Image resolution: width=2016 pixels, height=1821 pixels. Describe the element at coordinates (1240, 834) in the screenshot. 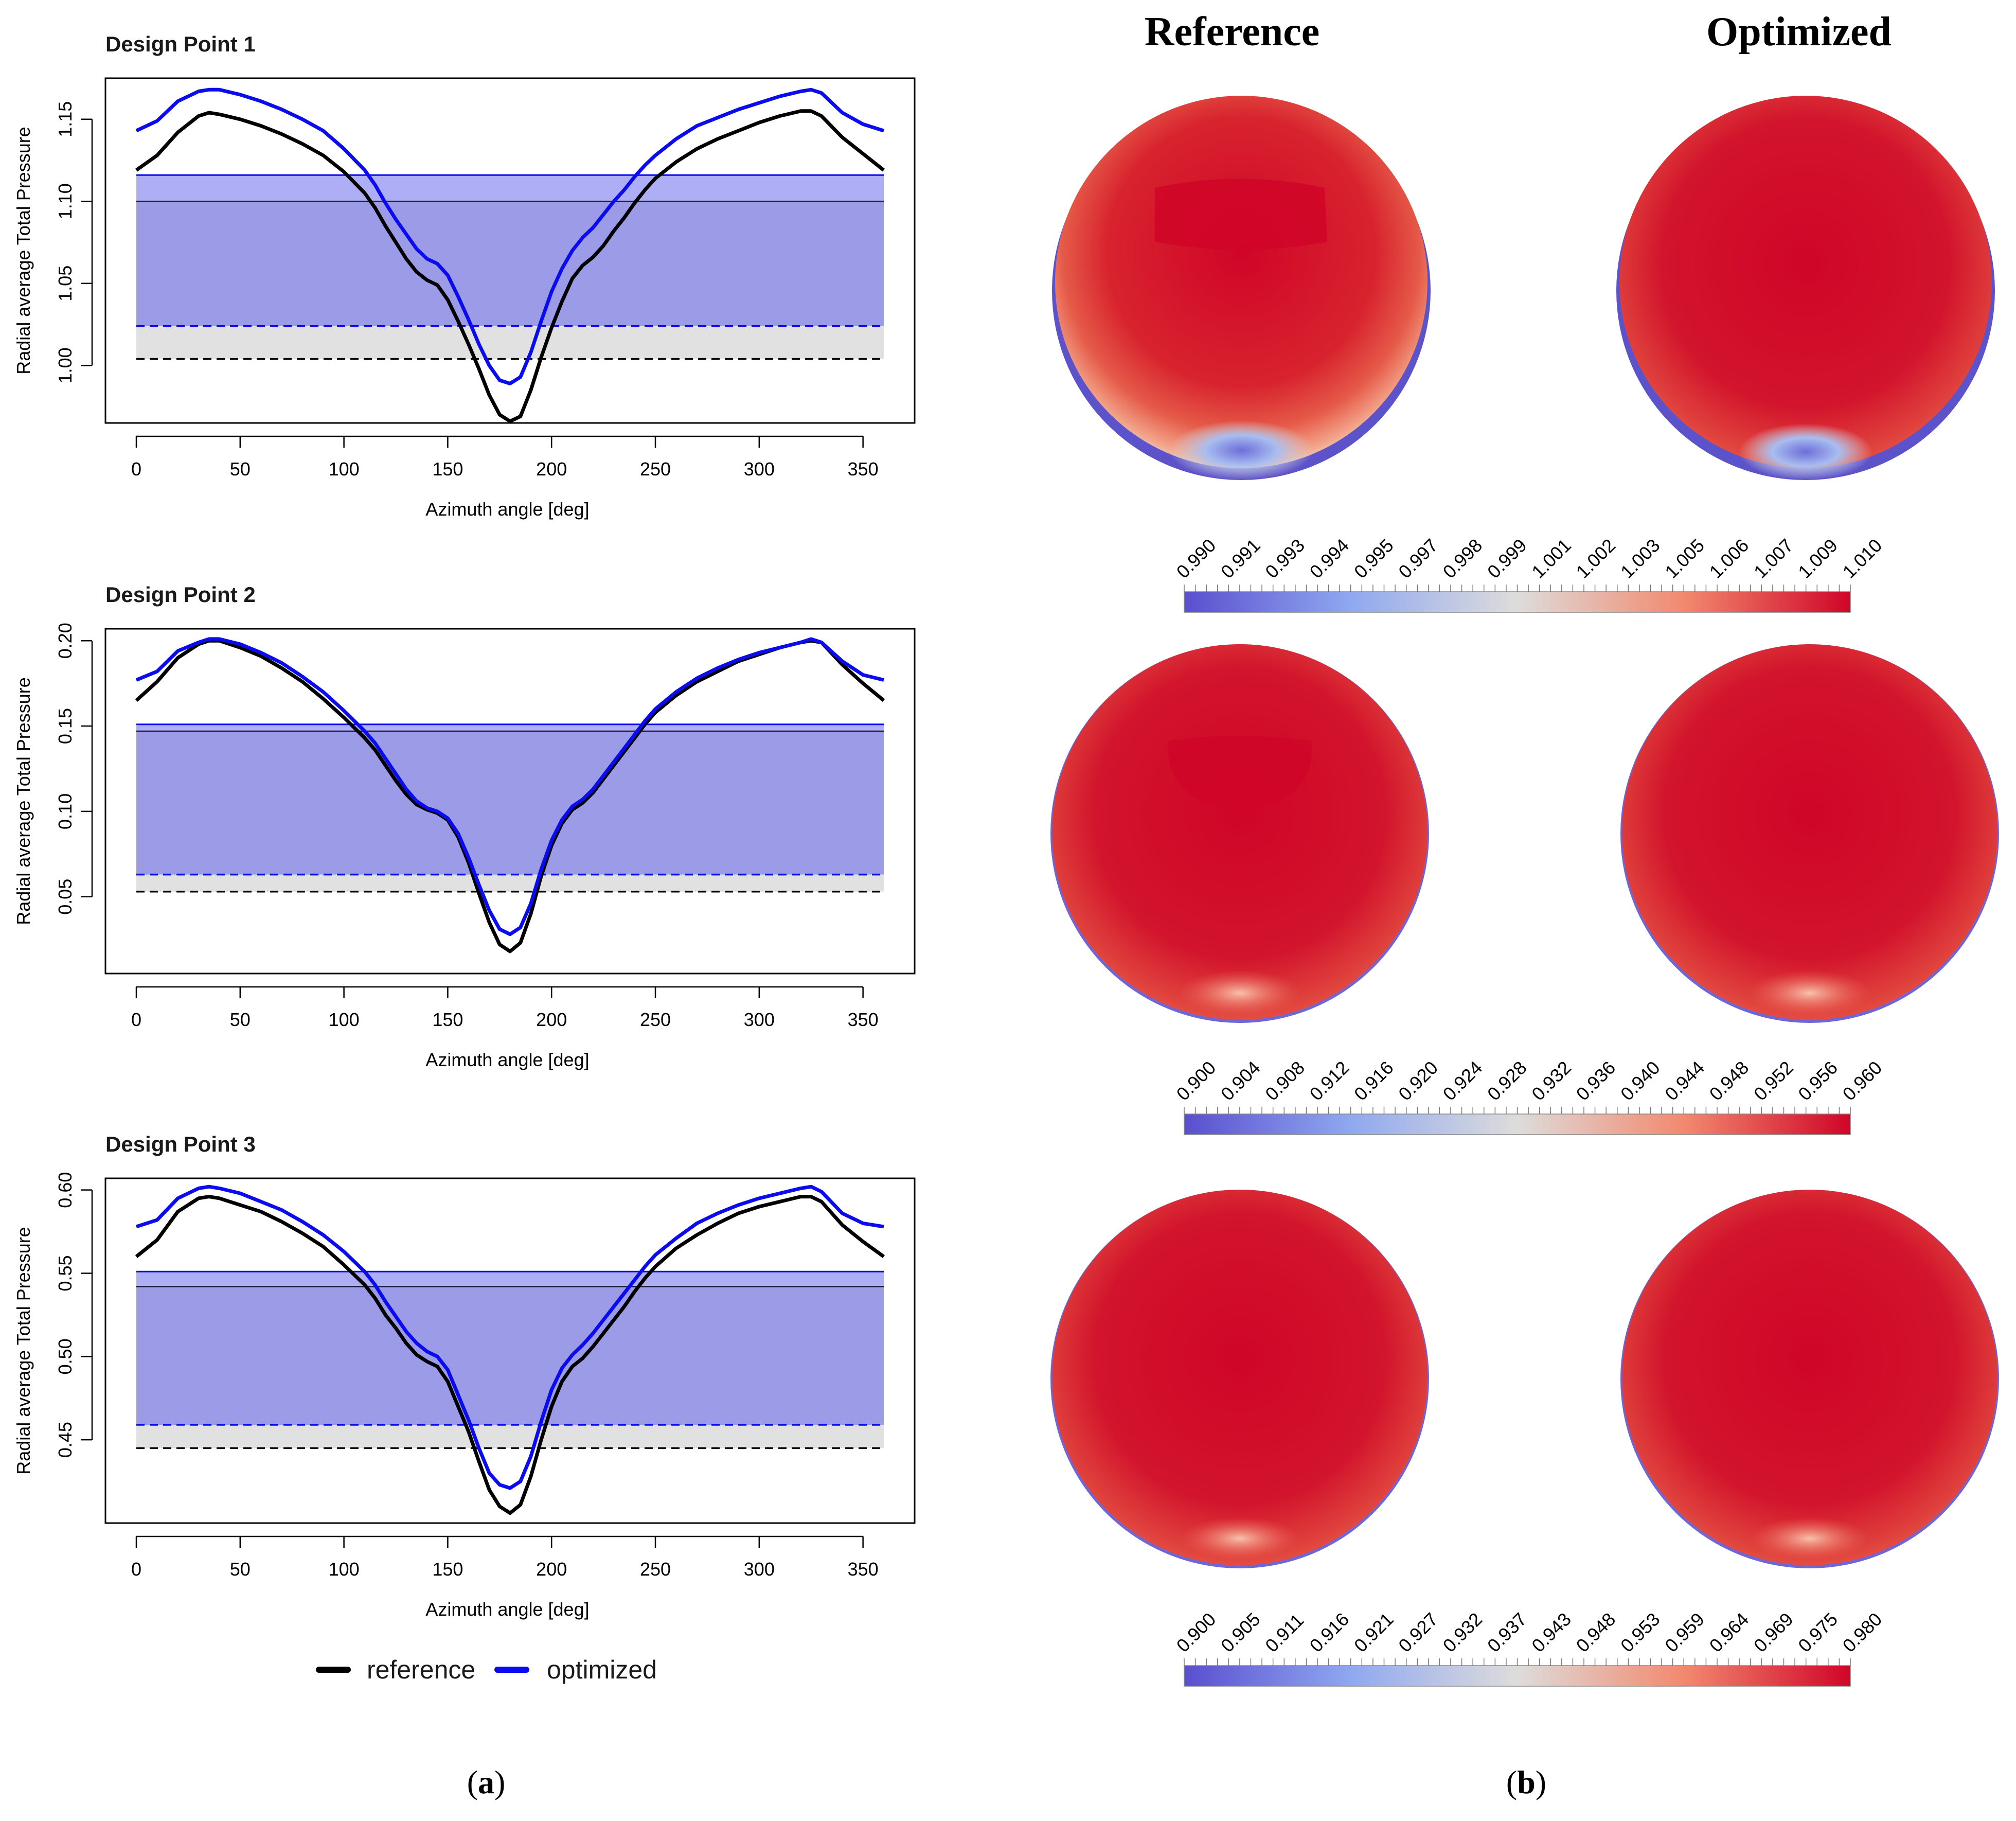

I see `contour-ref-dp2` at that location.